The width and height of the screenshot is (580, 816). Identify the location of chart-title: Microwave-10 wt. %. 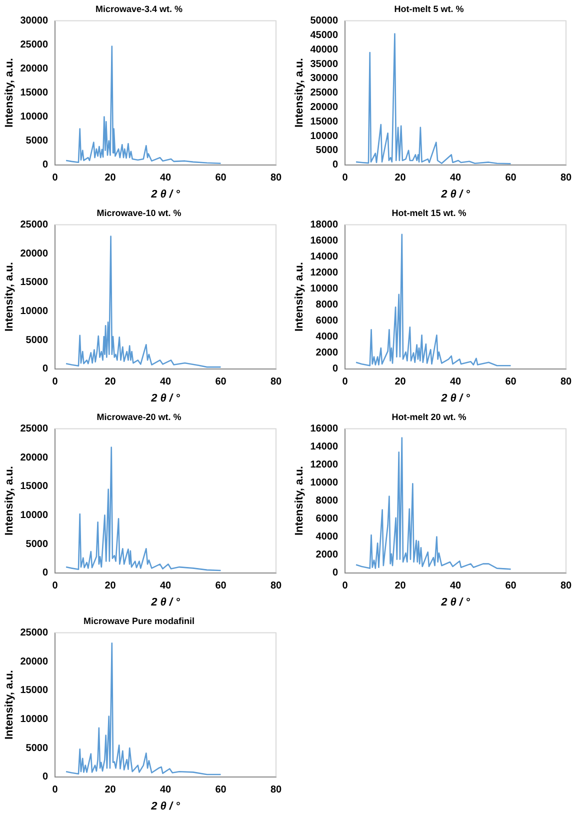
(139, 213).